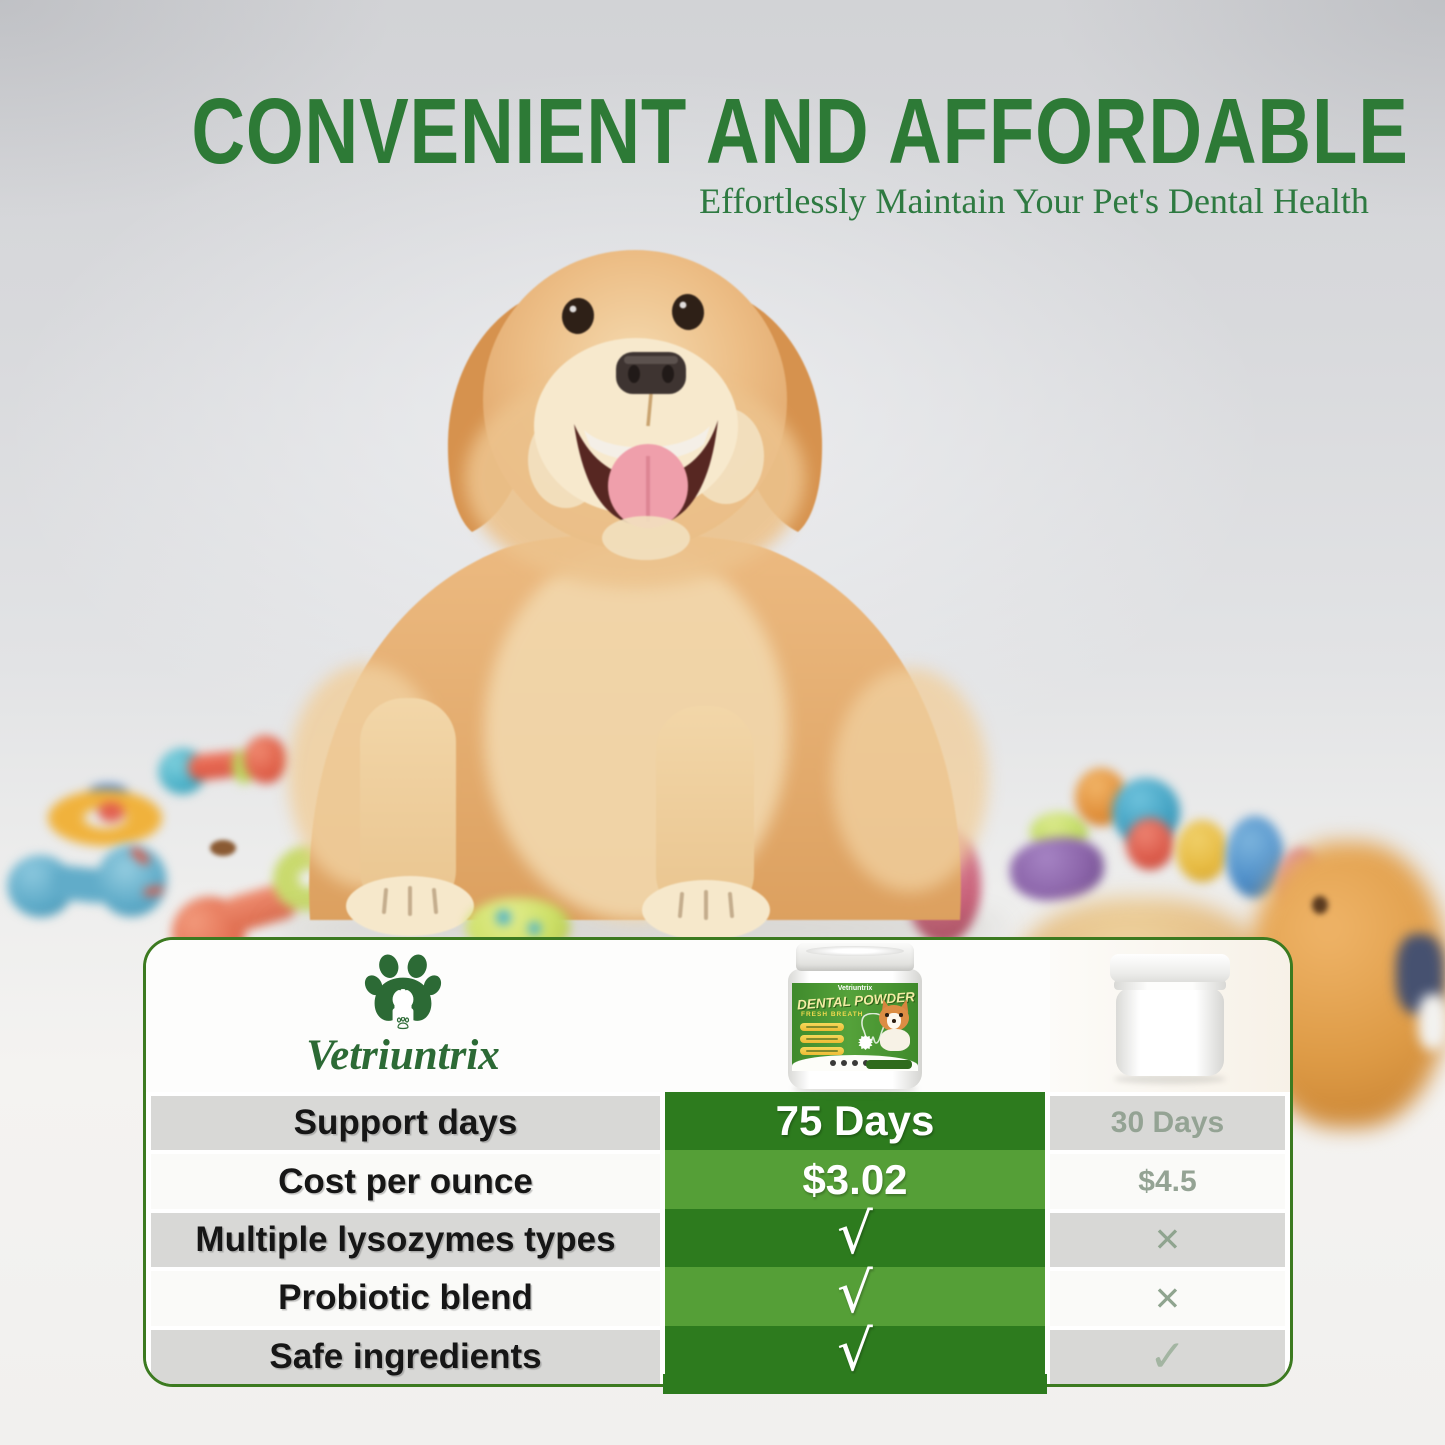 The image size is (1445, 1445). I want to click on net-weight-pill, so click(889, 1064).